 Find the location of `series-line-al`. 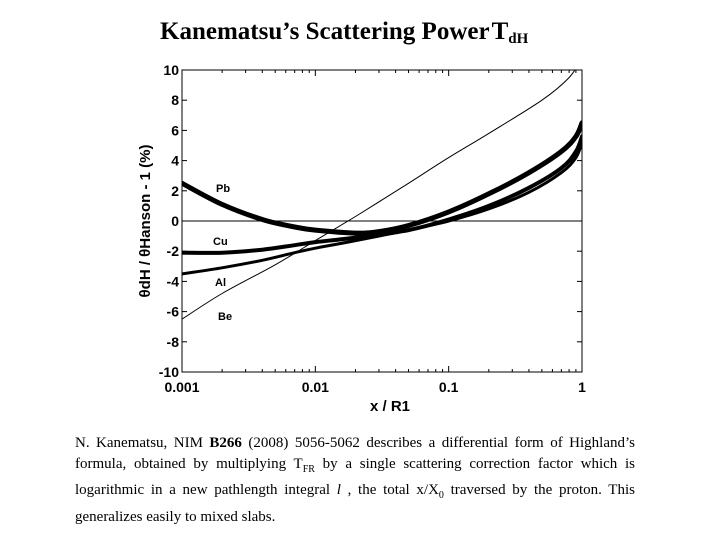

series-line-al is located at coordinates (382, 208).